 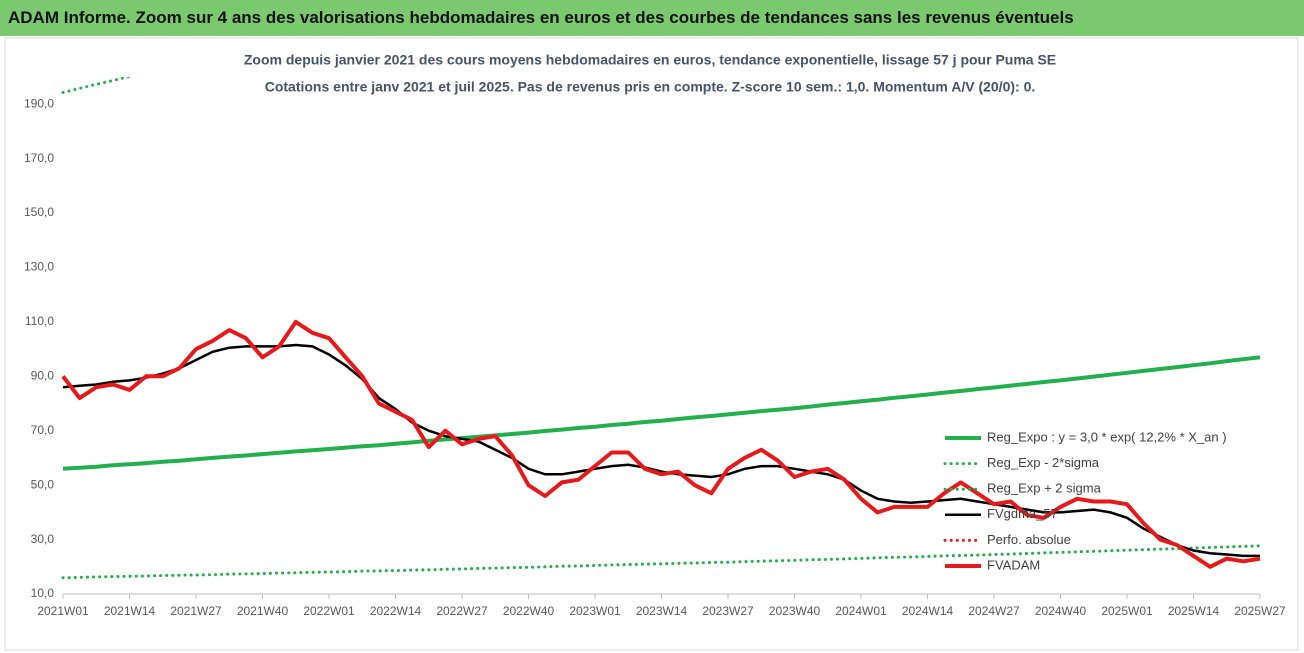 What do you see at coordinates (928, 611) in the screenshot?
I see `x-tick-label: 2024W14` at bounding box center [928, 611].